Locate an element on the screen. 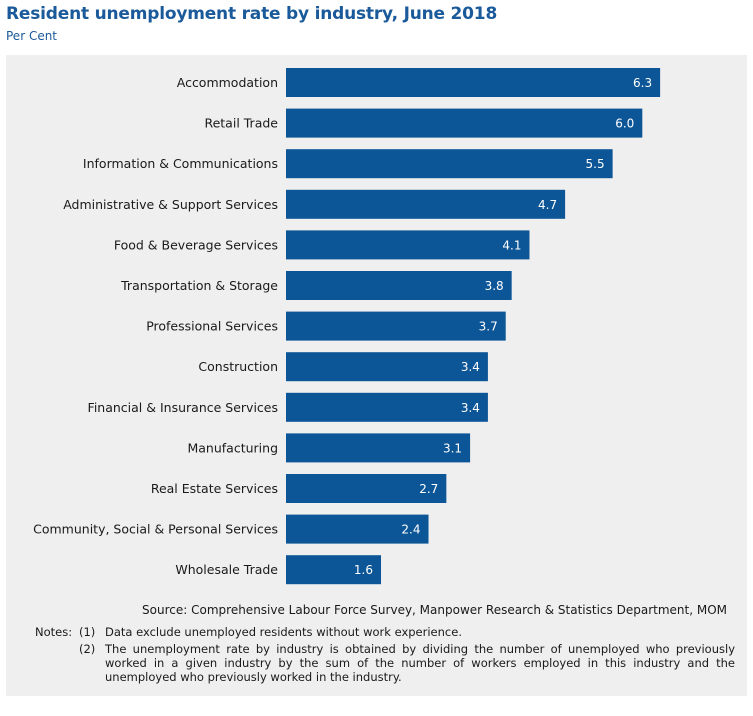 The height and width of the screenshot is (716, 753). value-label: 3.8 is located at coordinates (494, 286).